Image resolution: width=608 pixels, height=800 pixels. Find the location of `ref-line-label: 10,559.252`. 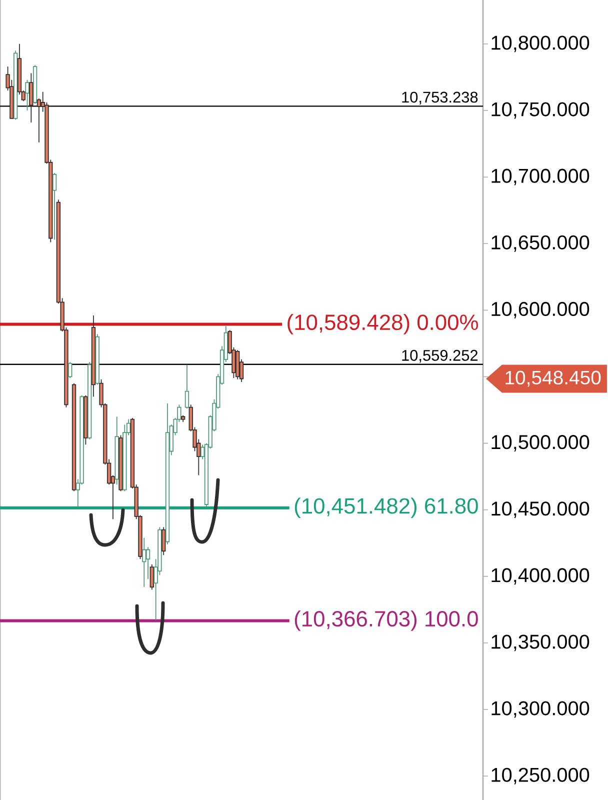

ref-line-label: 10,559.252 is located at coordinates (440, 356).